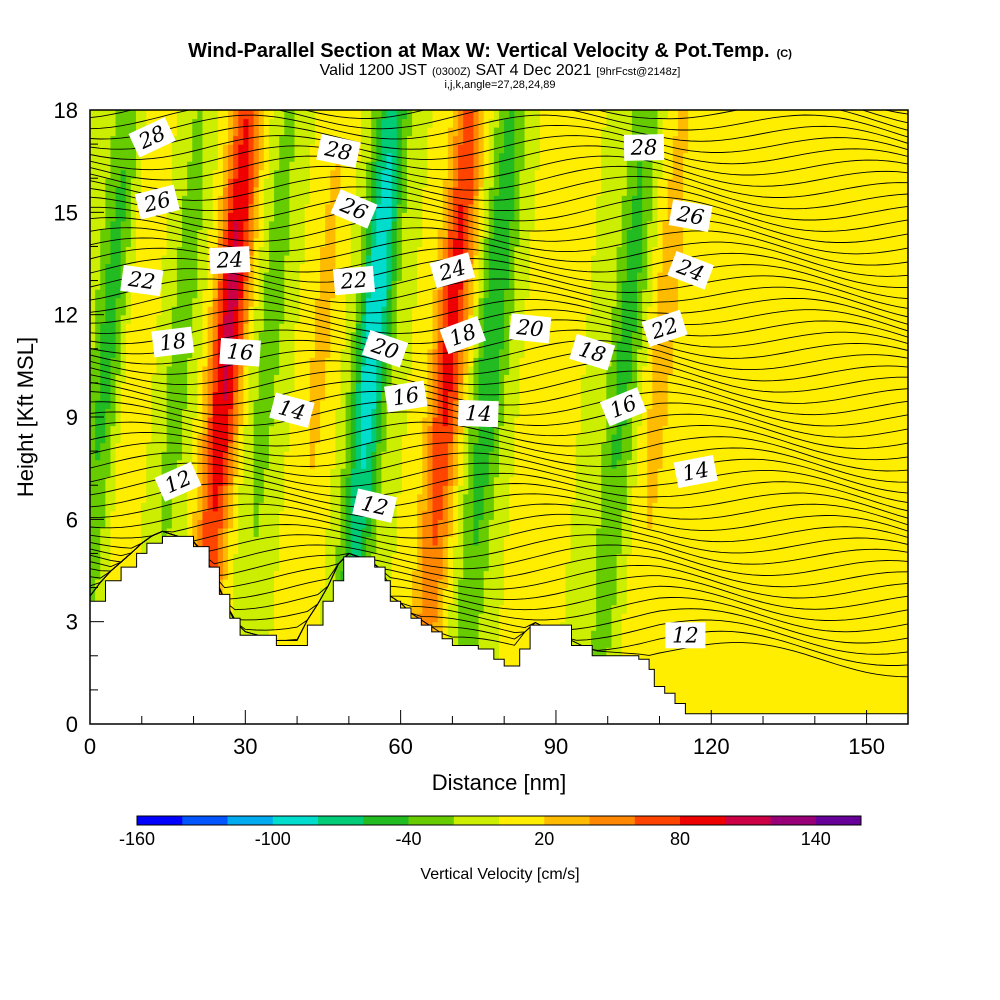 This screenshot has width=1000, height=1000. I want to click on chart-indices: i,j,k,angle=27,28,24,89, so click(499, 85).